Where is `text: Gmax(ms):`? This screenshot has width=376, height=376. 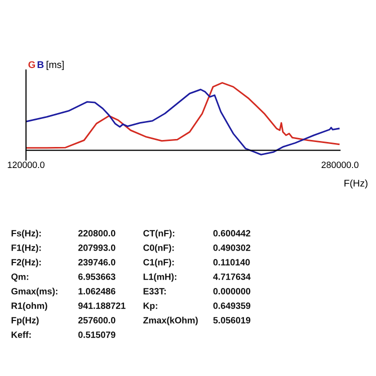 text: Gmax(ms): is located at coordinates (34, 292).